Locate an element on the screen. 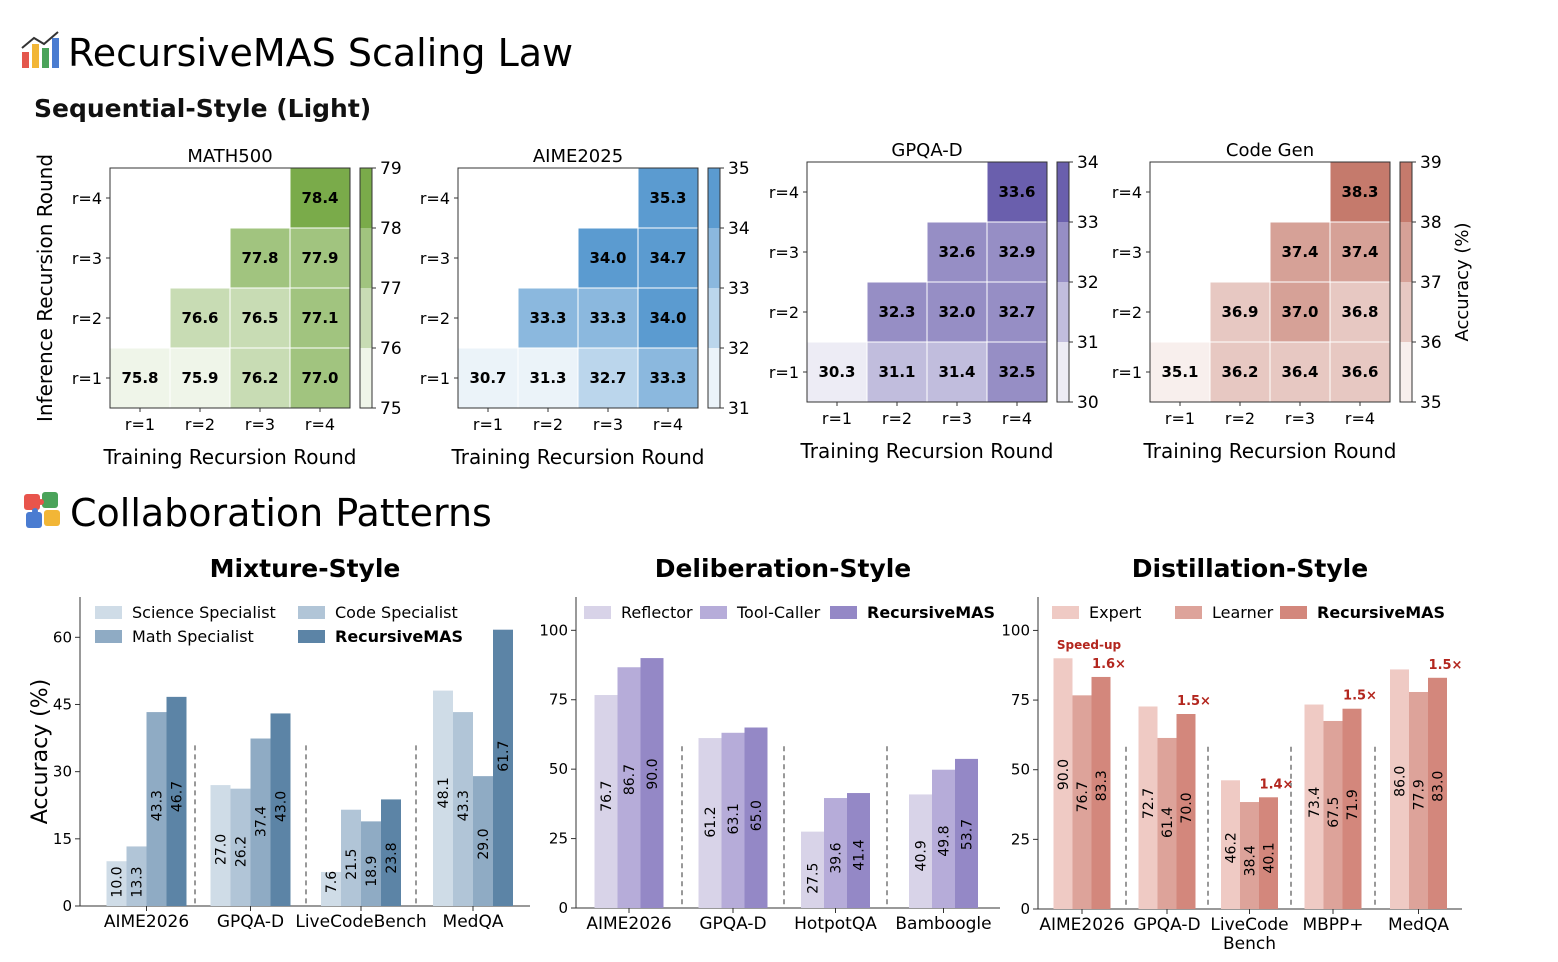 This screenshot has height=962, width=1558. colorbar-label: Accuracy (%) is located at coordinates (1462, 281).